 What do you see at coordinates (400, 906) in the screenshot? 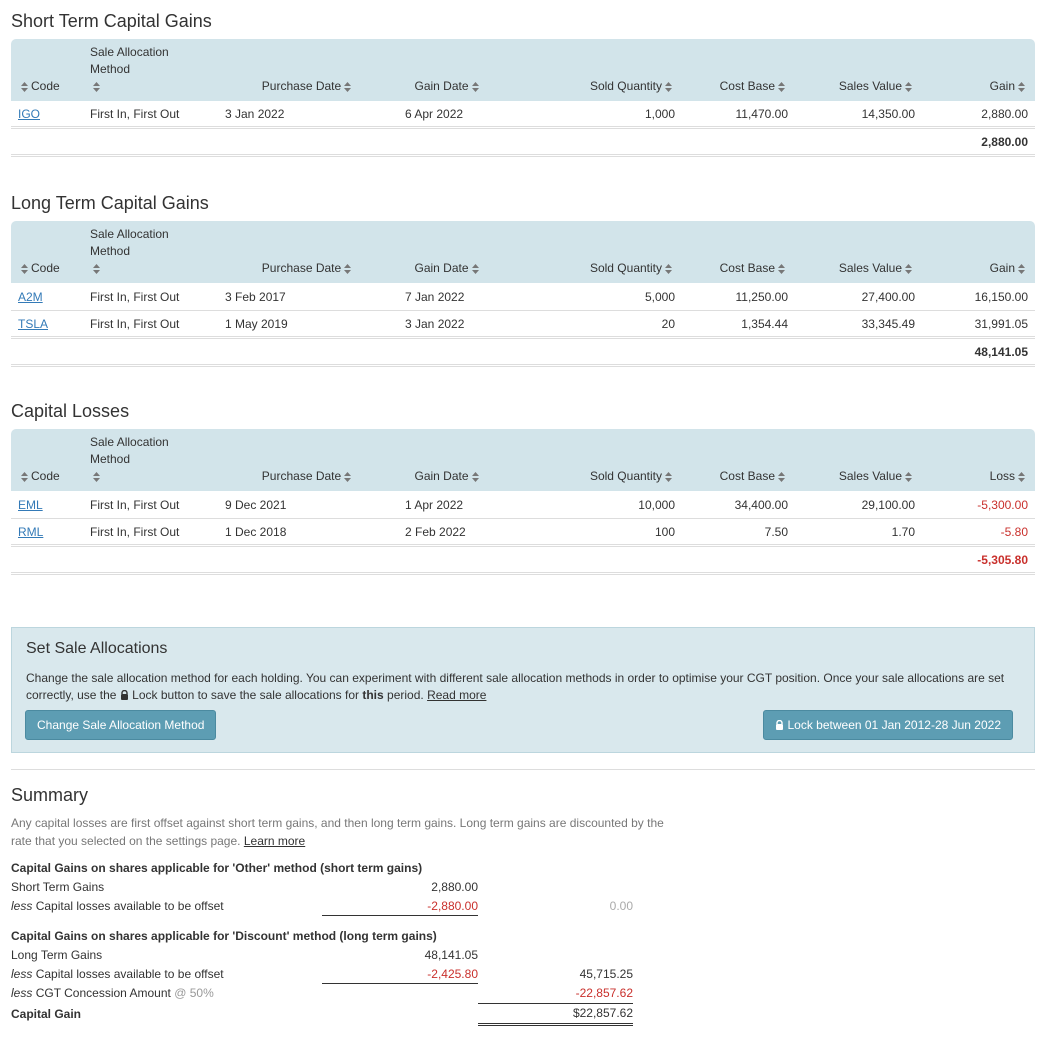
I see `amount-cell: -2,880.00` at bounding box center [400, 906].